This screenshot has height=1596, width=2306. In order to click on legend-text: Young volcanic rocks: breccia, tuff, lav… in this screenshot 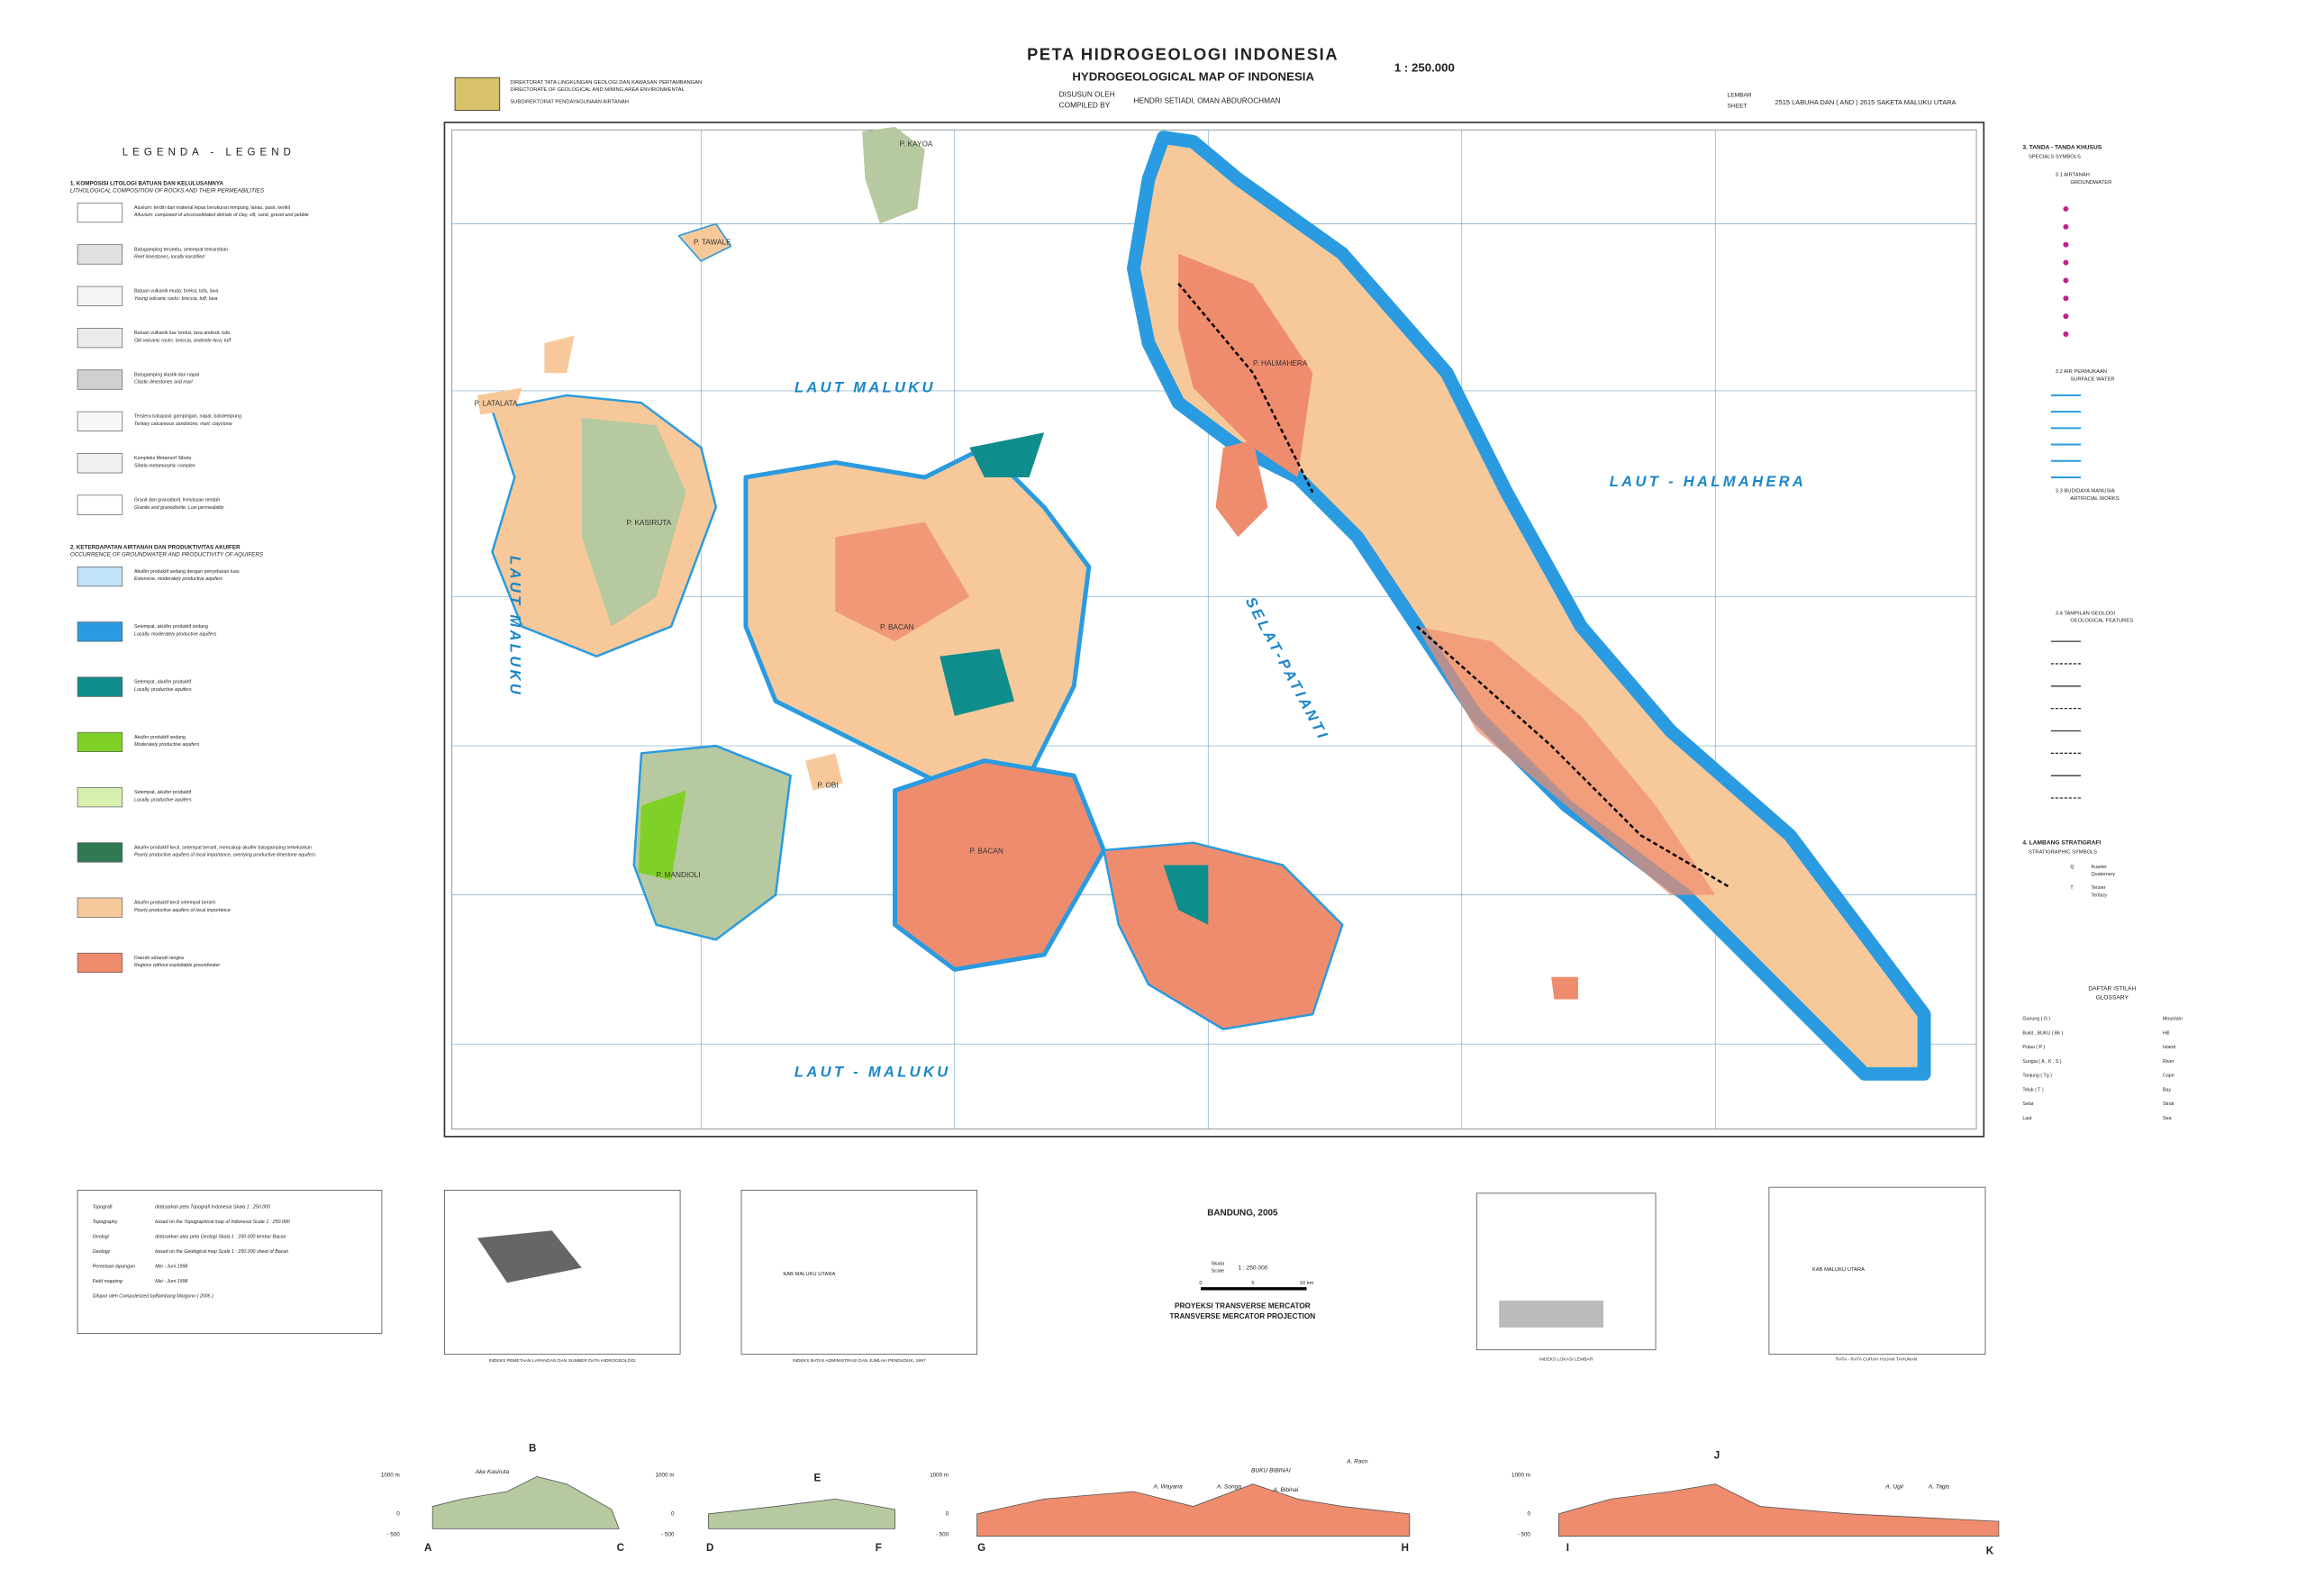, I will do `click(176, 299)`.